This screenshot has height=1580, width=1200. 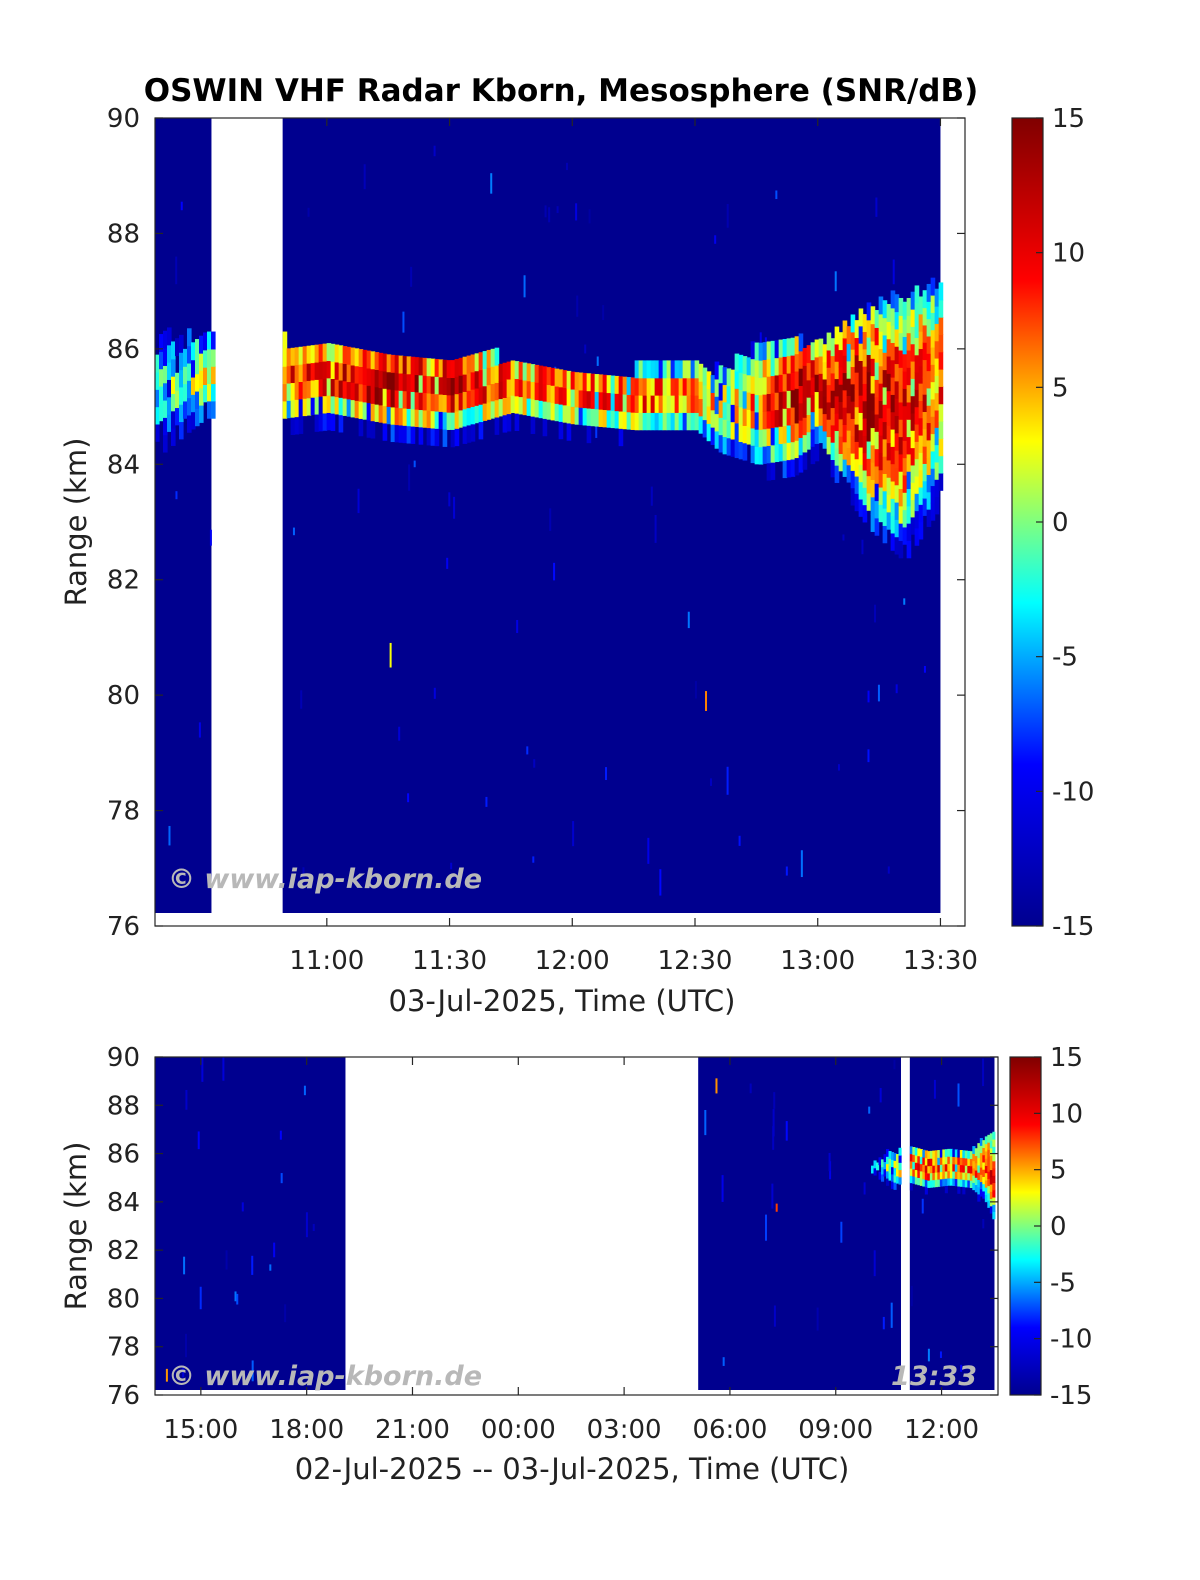 What do you see at coordinates (412, 1430) in the screenshot?
I see `x-tick-label: 21:00` at bounding box center [412, 1430].